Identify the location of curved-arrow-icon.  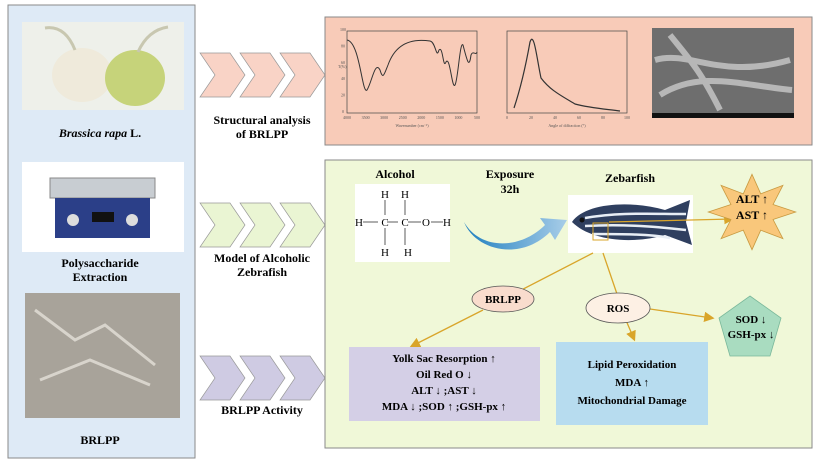
(515, 234).